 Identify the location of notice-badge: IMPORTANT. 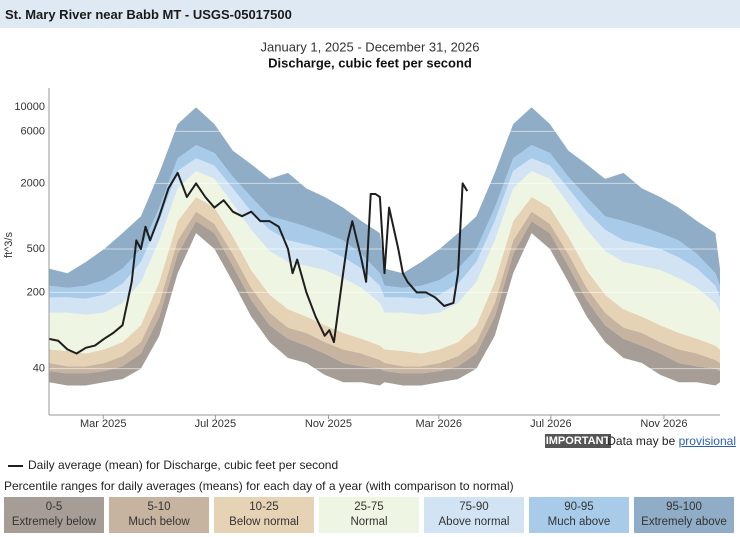
(578, 441).